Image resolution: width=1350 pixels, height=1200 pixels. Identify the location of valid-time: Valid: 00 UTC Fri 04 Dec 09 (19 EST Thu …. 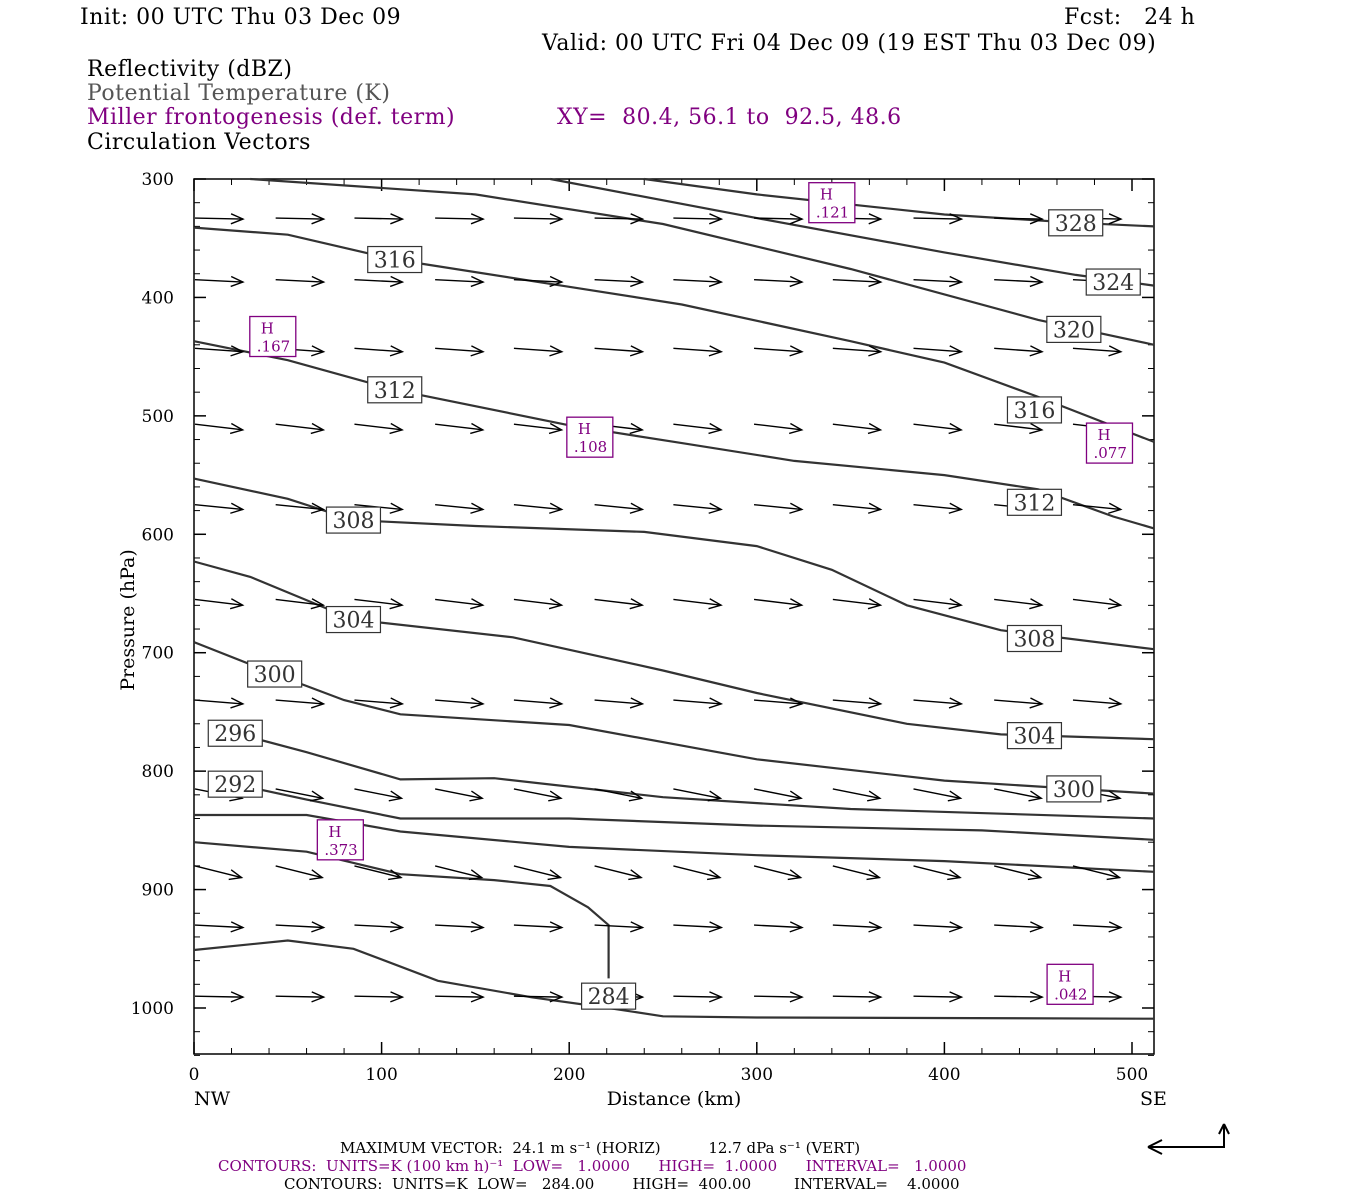
(849, 43).